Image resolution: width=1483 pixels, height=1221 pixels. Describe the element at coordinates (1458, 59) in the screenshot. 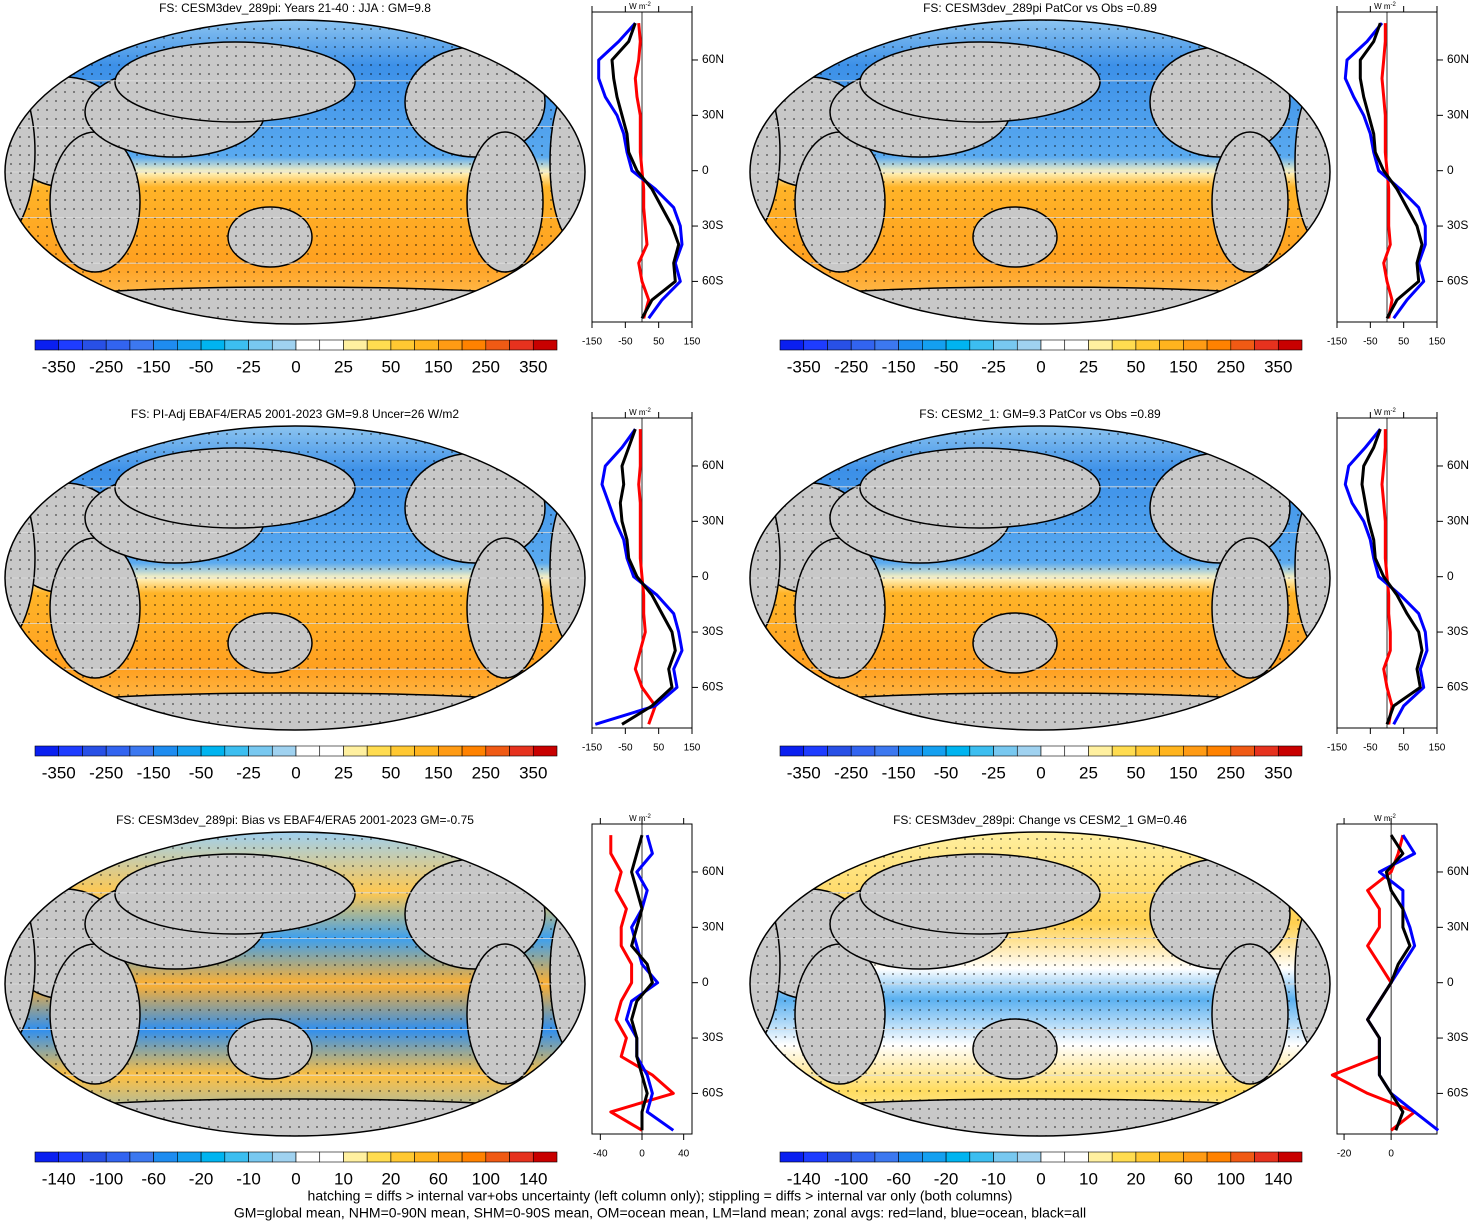

I see `y-tick-label: 60N` at that location.